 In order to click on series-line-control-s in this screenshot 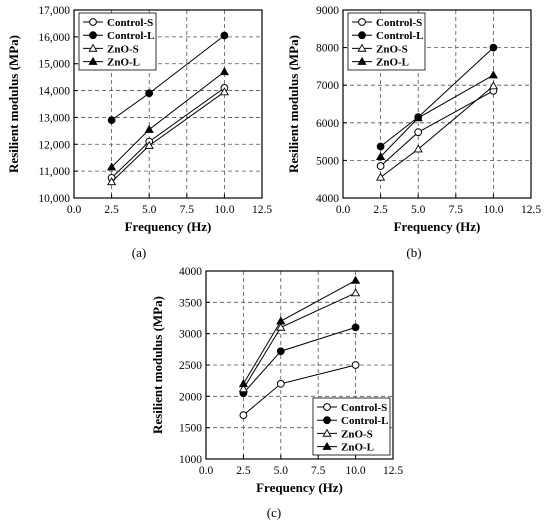, I will do `click(168, 133)`.